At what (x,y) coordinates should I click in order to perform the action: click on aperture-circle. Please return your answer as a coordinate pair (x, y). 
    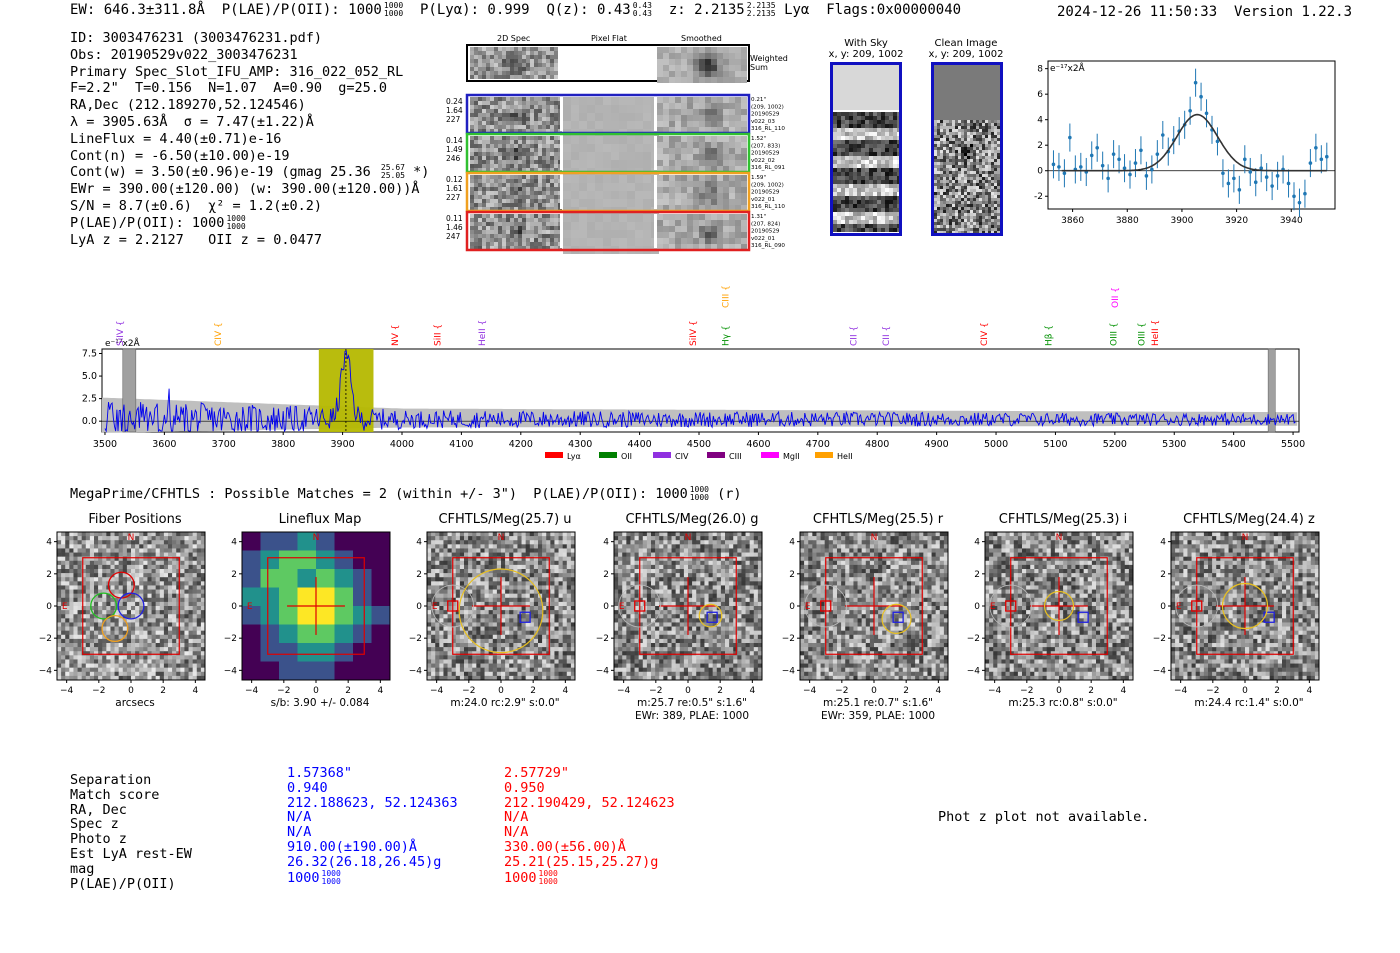
    Looking at the image, I should click on (640, 606).